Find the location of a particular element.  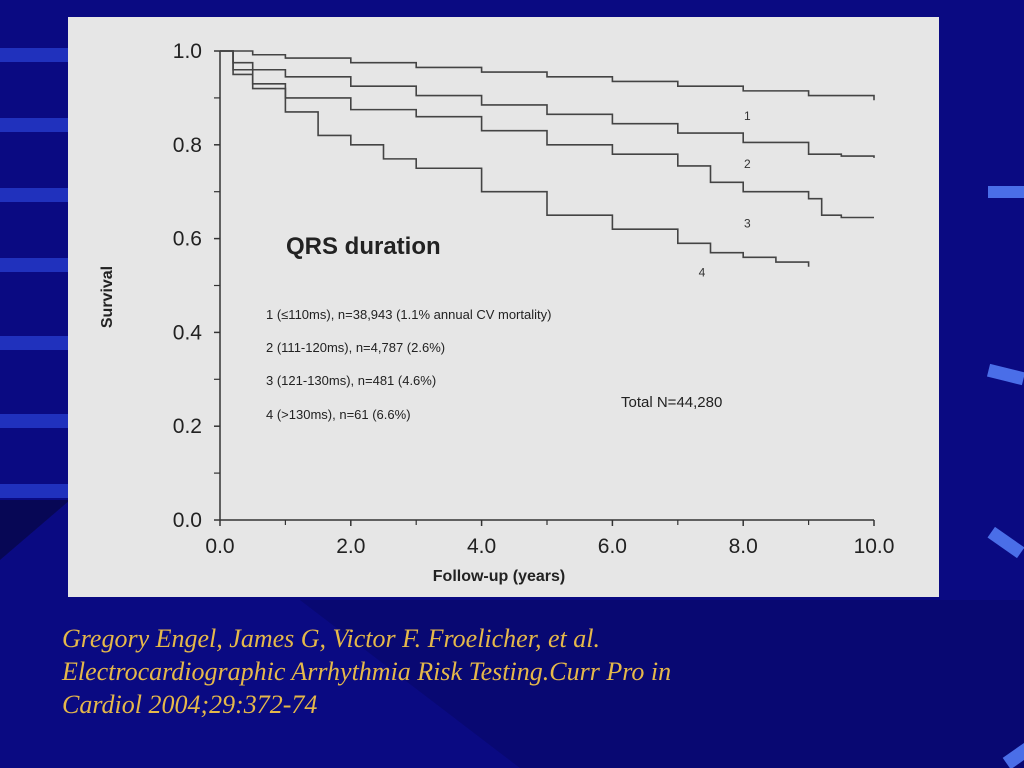

x-tick-label: 6.0 is located at coordinates (612, 546).